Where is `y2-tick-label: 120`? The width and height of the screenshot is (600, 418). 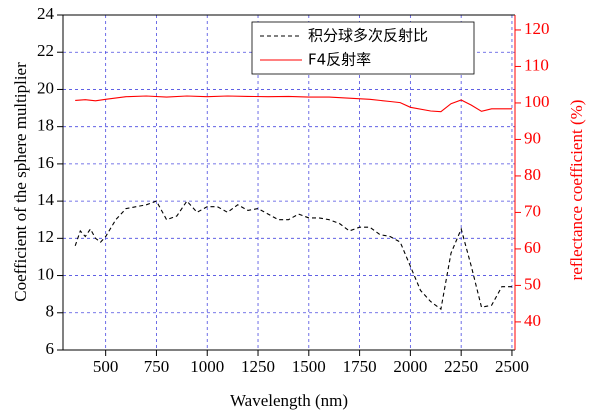
y2-tick-label: 120 is located at coordinates (537, 28).